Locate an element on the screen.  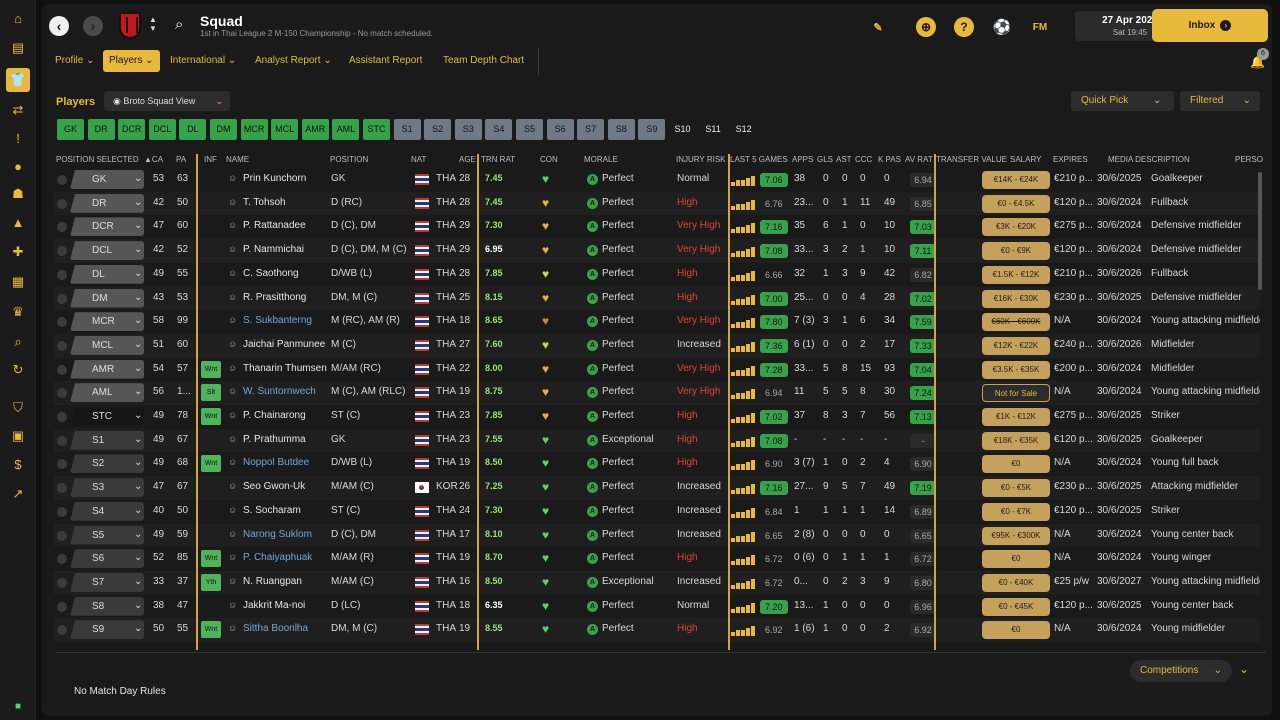
medical-nav-icon: ✚ is located at coordinates (18, 251).